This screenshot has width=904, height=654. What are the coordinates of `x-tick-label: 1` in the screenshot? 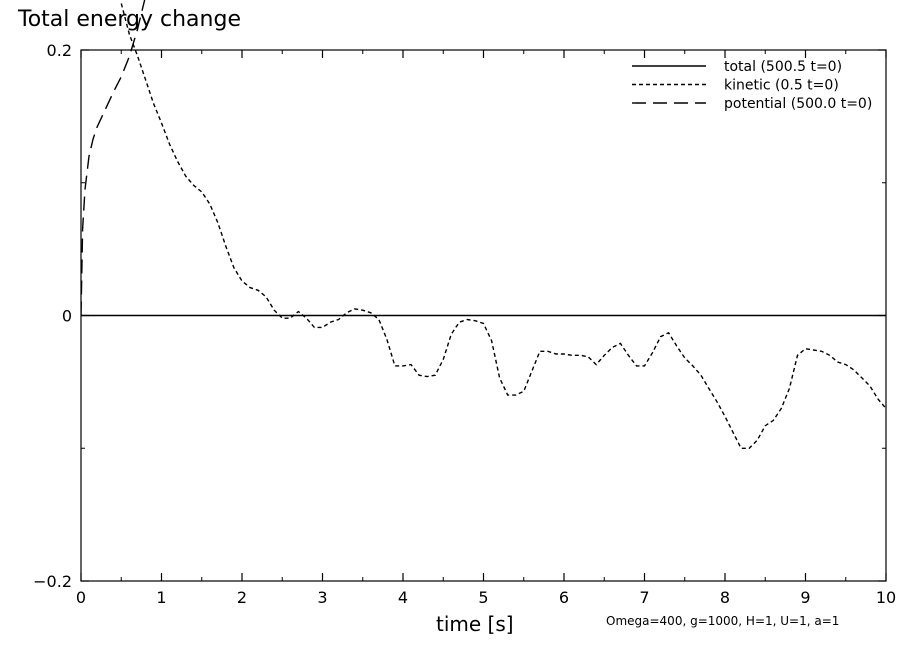 It's located at (161, 597).